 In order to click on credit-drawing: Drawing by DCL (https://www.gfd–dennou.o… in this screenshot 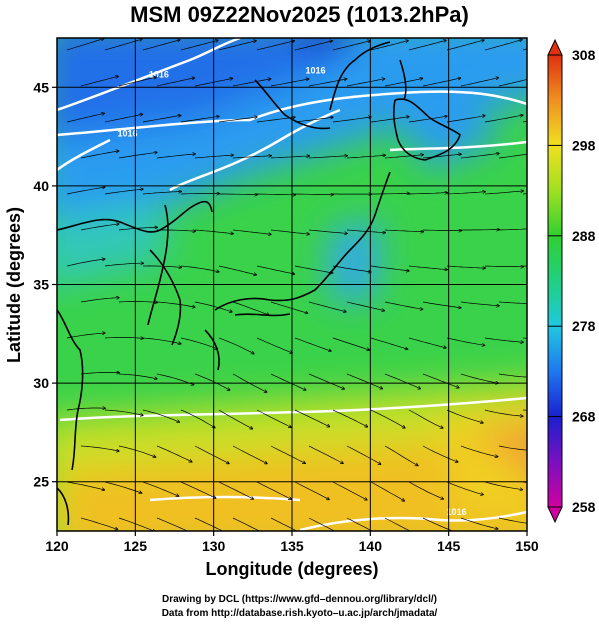, I will do `click(299, 599)`.